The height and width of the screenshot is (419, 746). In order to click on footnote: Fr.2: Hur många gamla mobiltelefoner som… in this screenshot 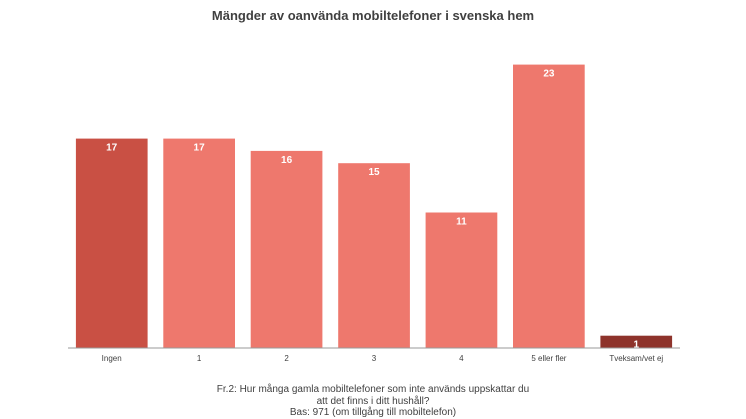, I will do `click(373, 401)`.